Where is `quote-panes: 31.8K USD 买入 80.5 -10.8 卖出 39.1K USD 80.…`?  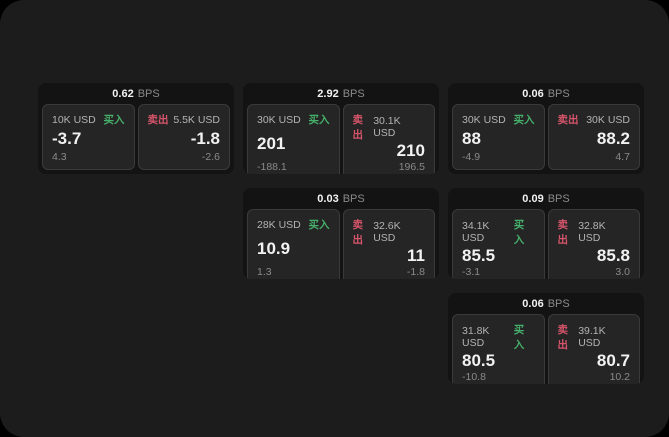 quote-panes: 31.8K USD 买入 80.5 -10.8 卖出 39.1K USD 80.… is located at coordinates (546, 349).